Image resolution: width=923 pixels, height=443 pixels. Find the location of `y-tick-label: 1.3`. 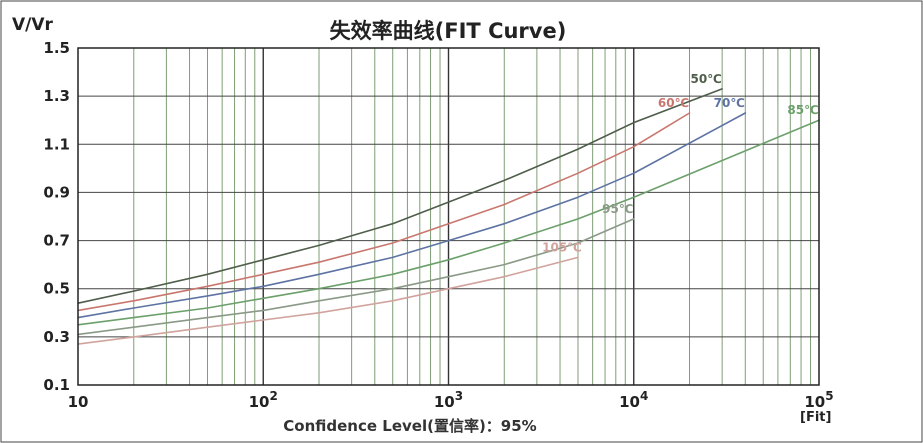

y-tick-label: 1.3 is located at coordinates (56, 96).